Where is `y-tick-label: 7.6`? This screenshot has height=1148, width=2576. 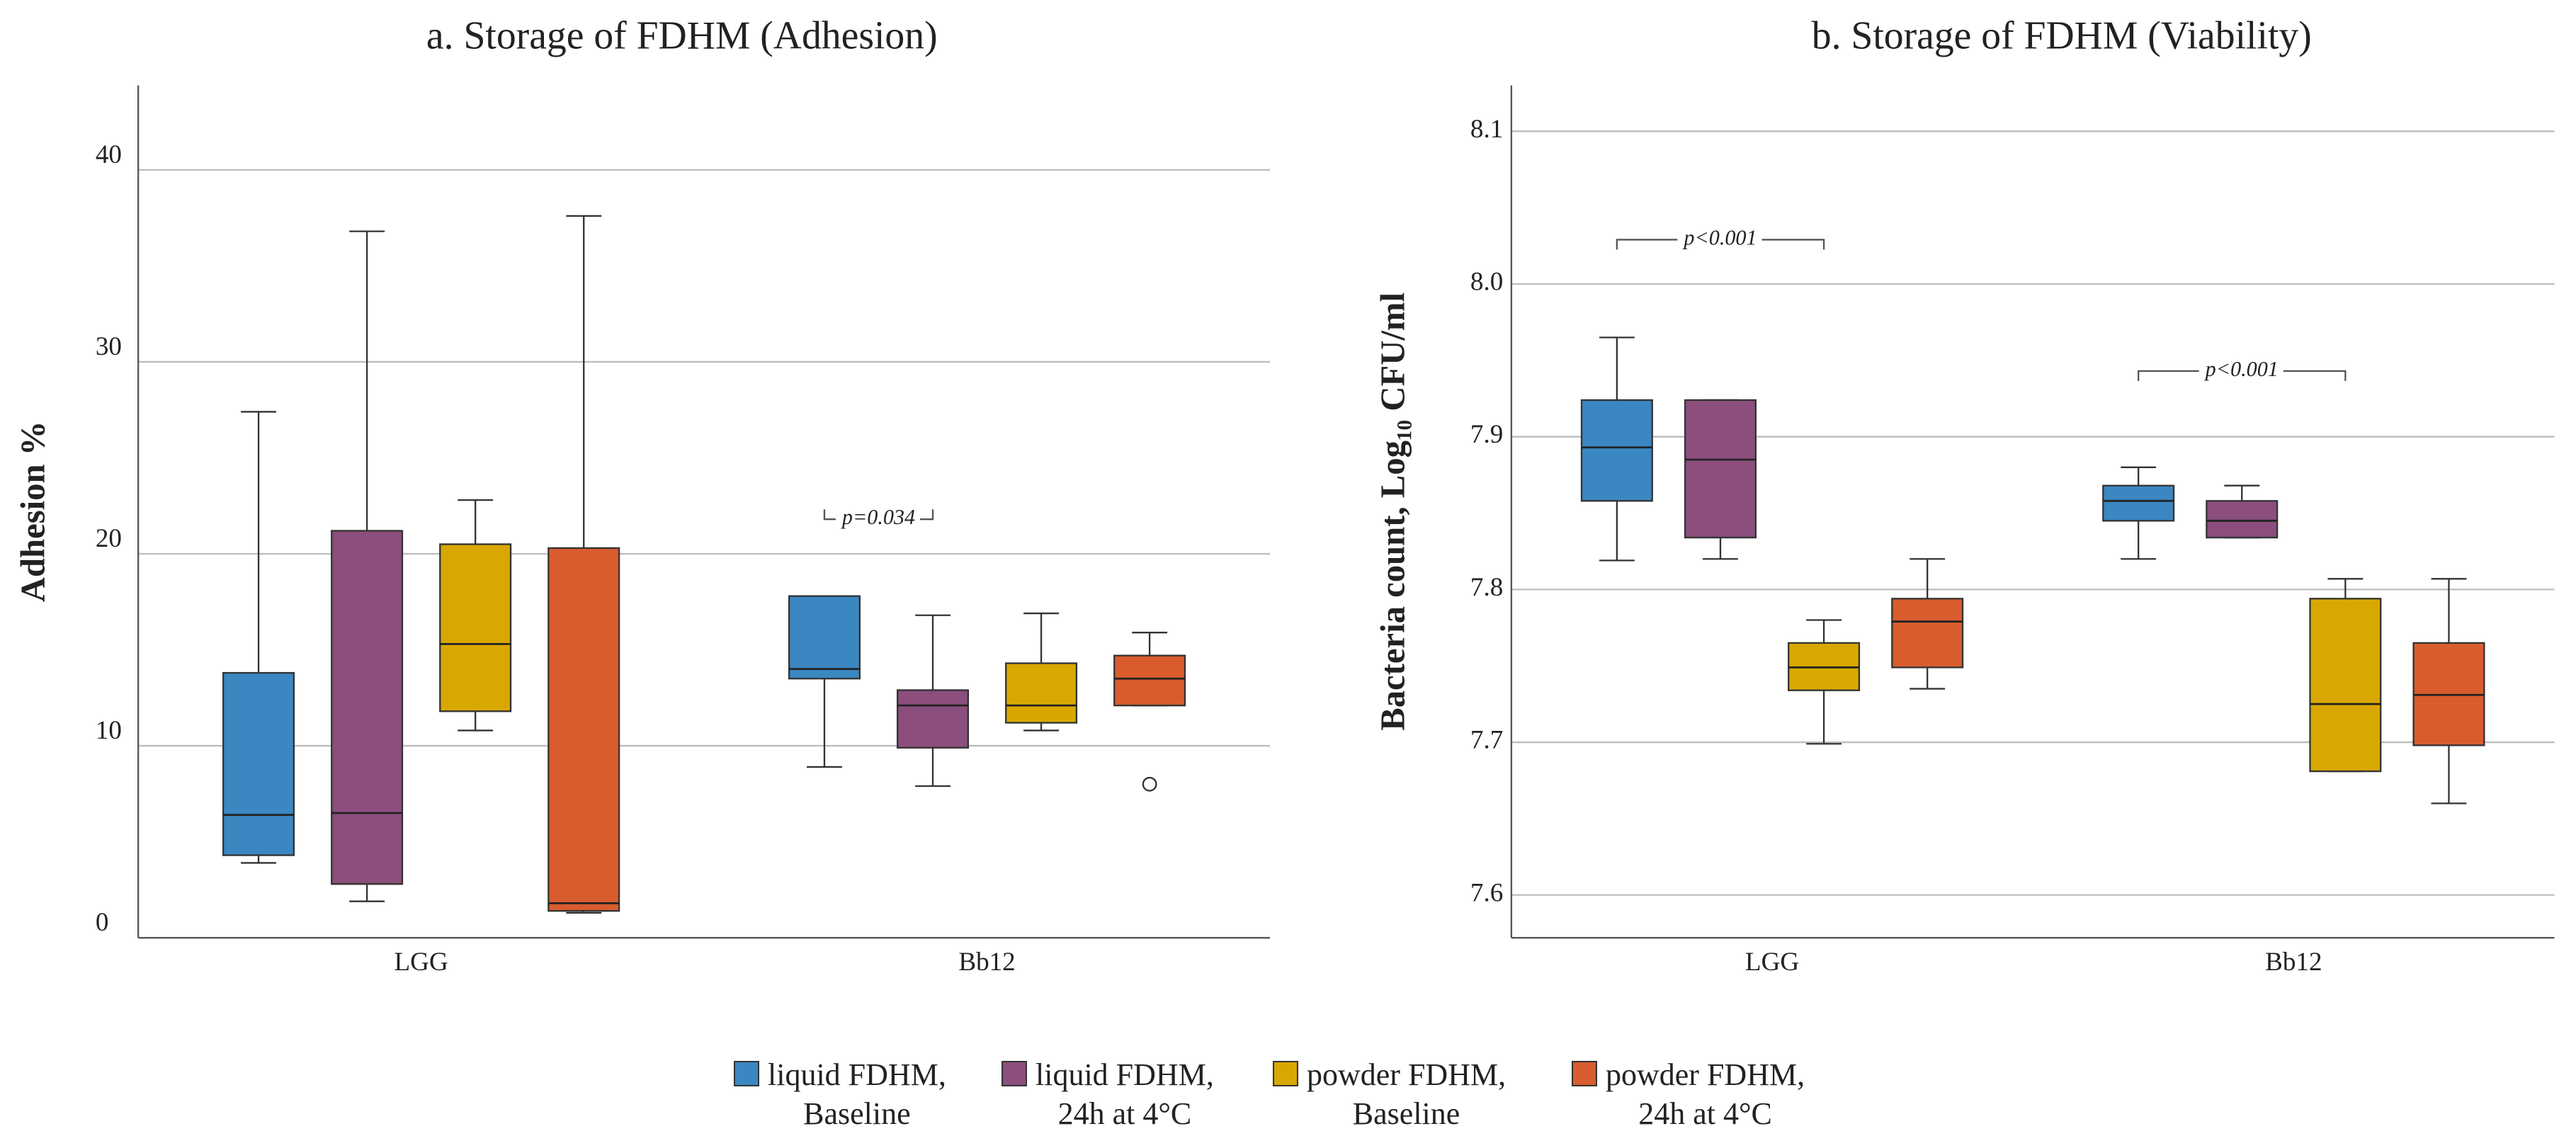 y-tick-label: 7.6 is located at coordinates (1486, 892).